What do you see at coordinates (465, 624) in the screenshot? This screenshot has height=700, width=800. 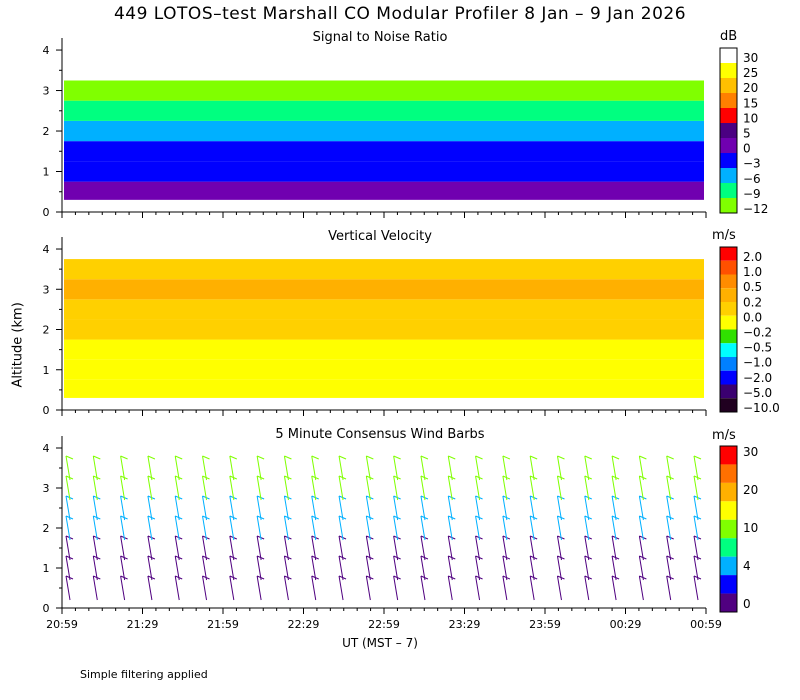 I see `x-tick-label-5: 23:29` at bounding box center [465, 624].